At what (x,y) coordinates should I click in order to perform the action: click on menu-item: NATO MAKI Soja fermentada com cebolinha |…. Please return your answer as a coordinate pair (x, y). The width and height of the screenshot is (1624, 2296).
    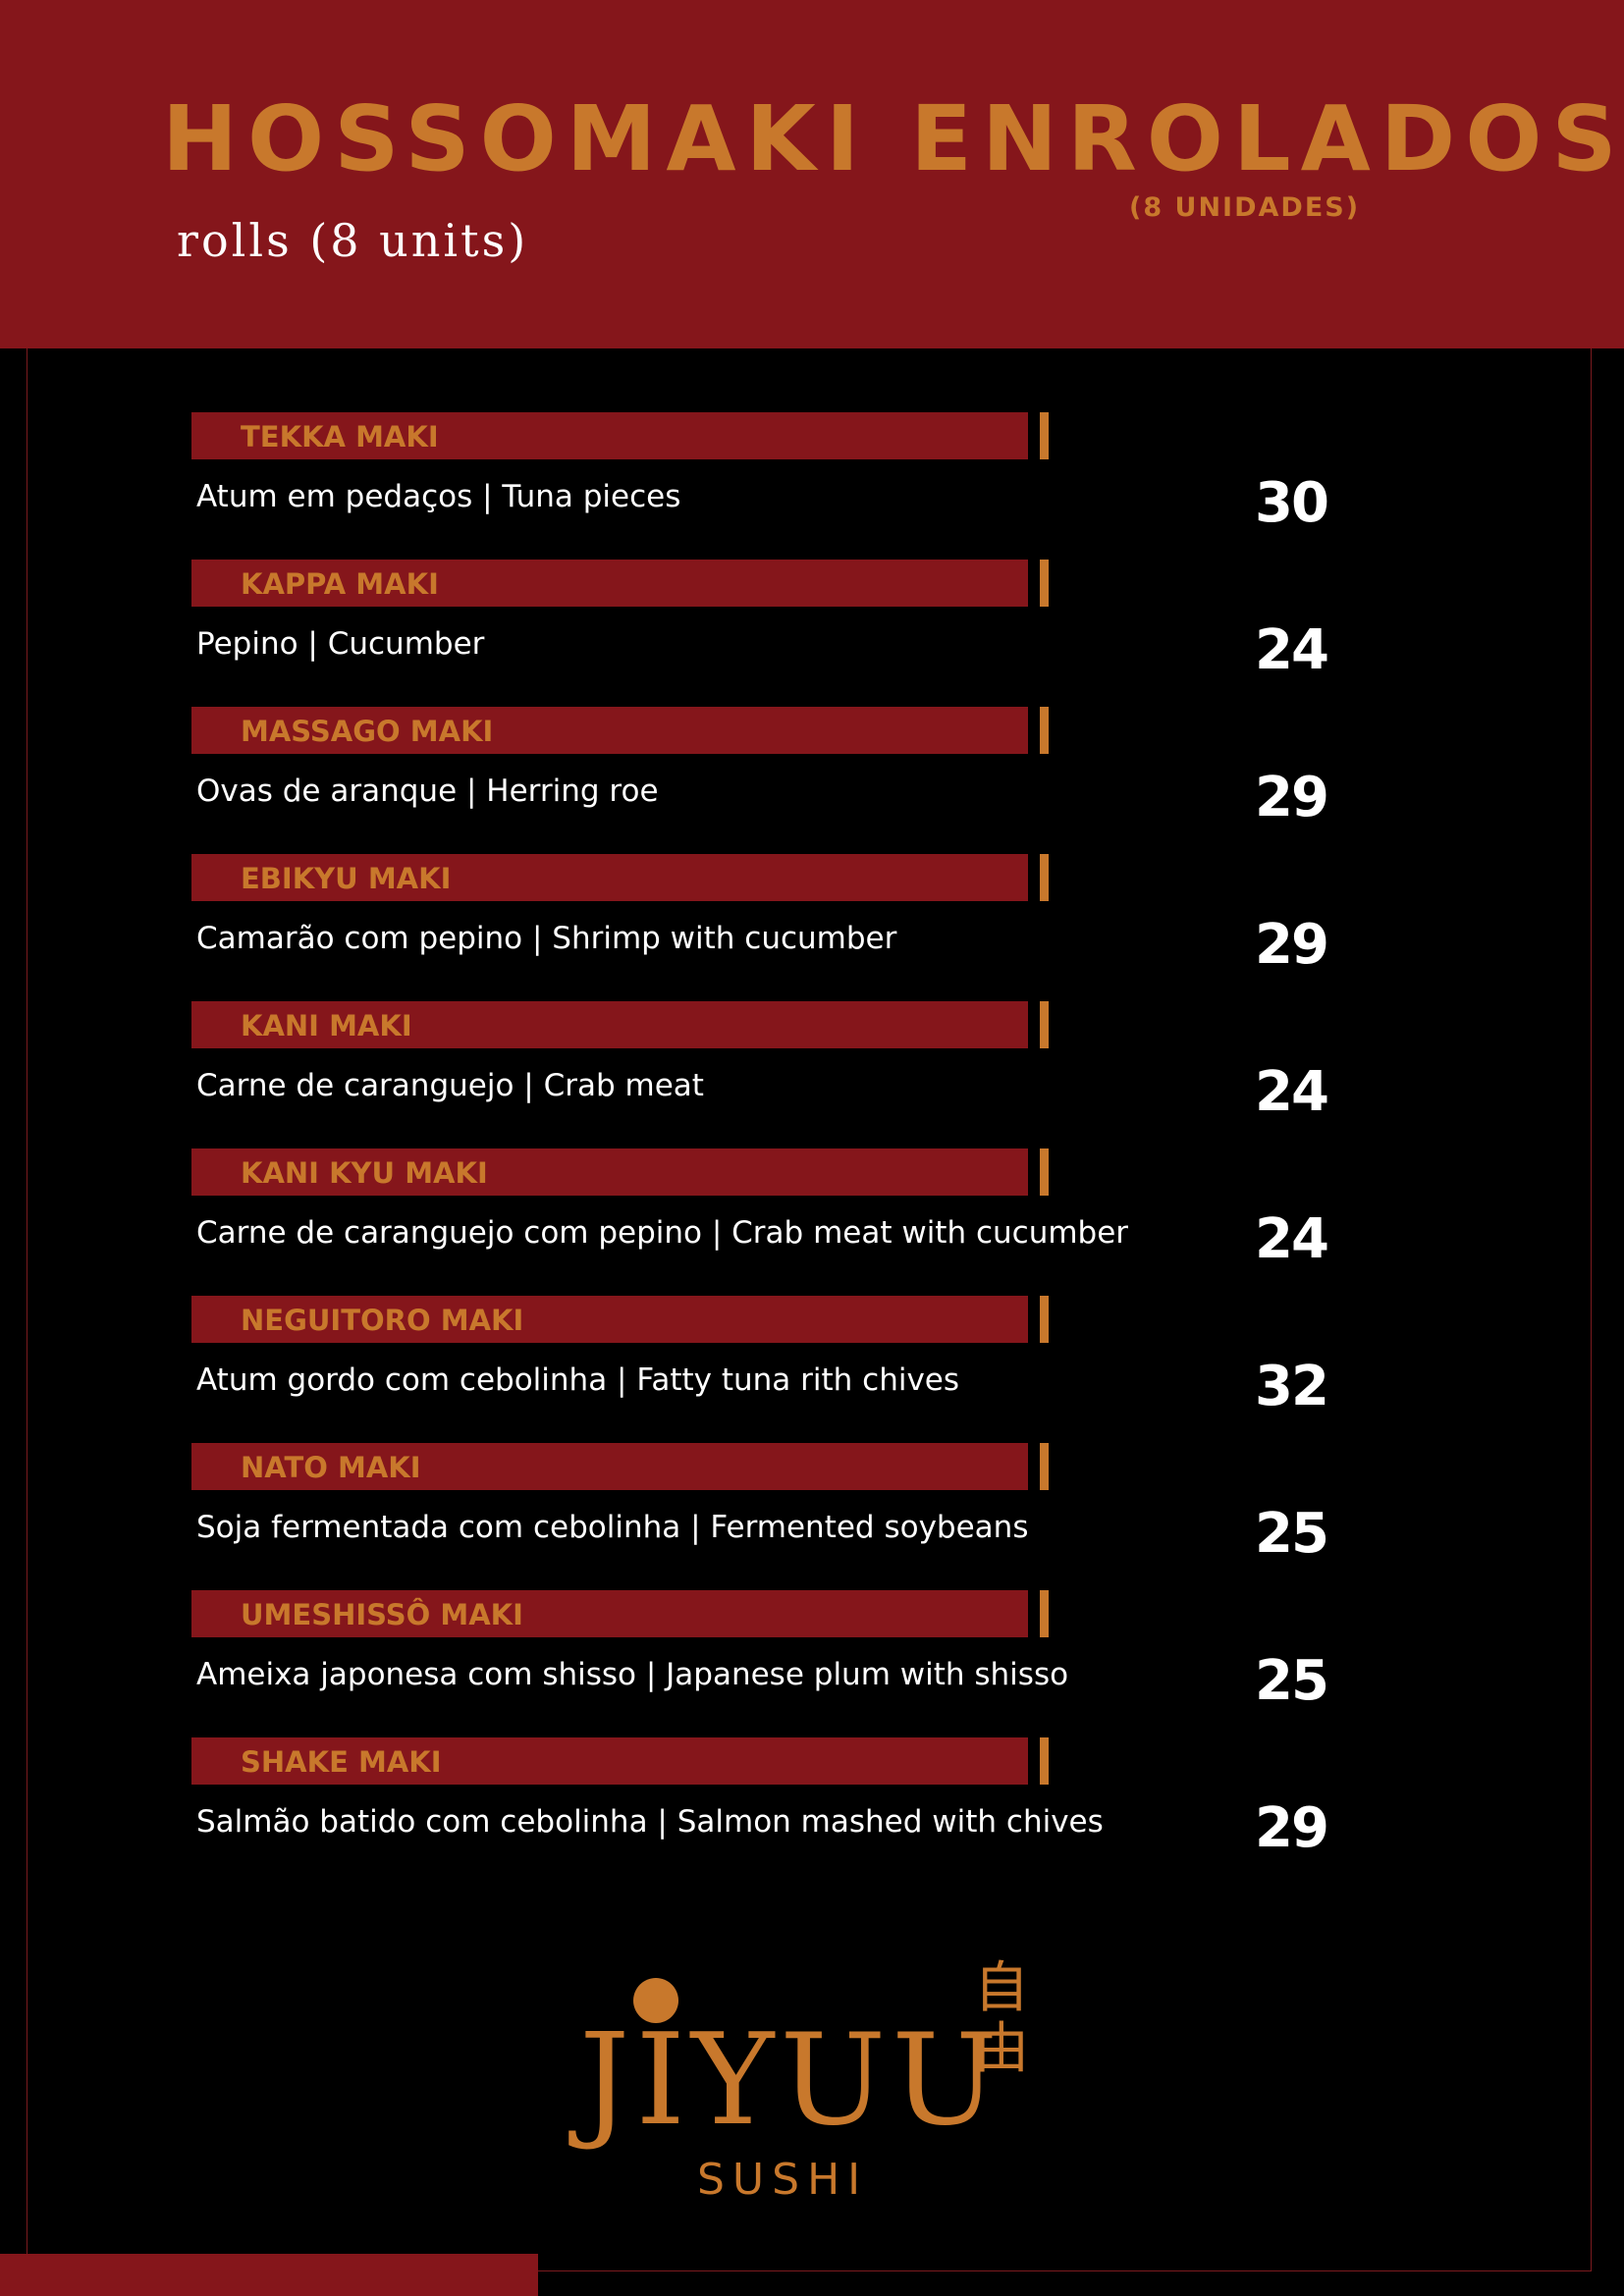
    Looking at the image, I should click on (760, 1516).